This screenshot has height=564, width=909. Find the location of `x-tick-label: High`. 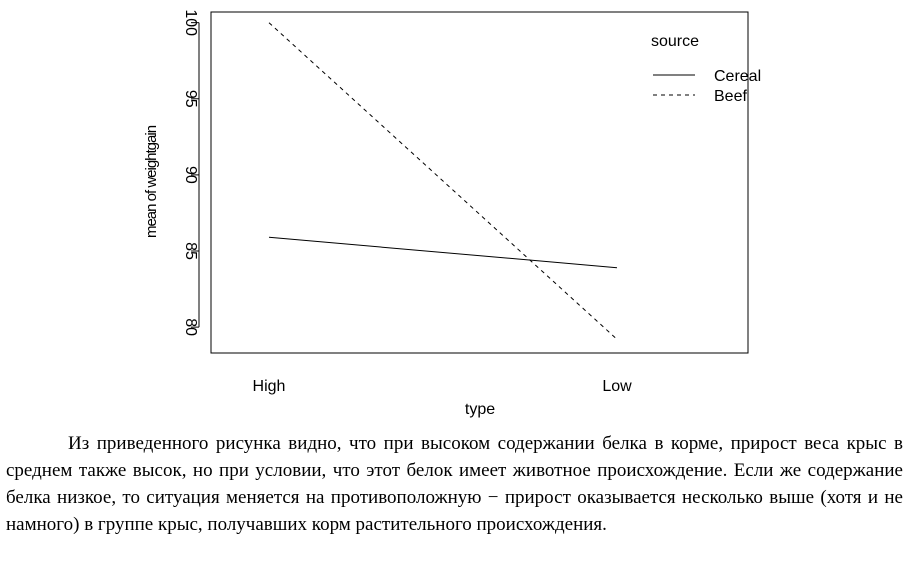

x-tick-label: High is located at coordinates (269, 386).